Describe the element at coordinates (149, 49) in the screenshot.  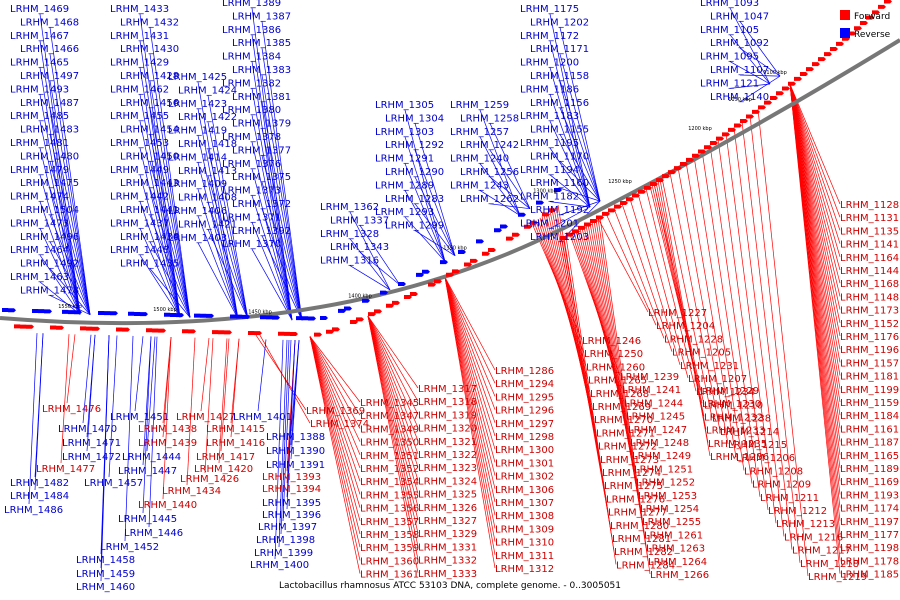
I see `reverse-gene-label: LRHM_1430` at that location.